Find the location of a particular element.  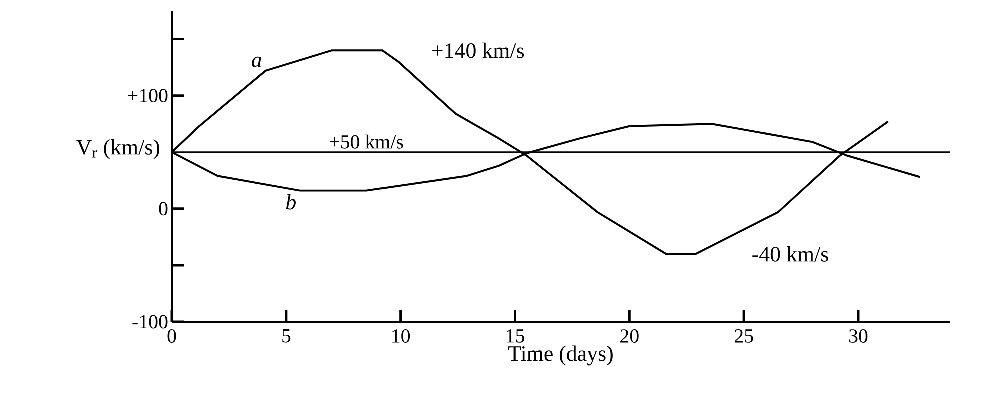

x-tick-label: 10 is located at coordinates (401, 336).